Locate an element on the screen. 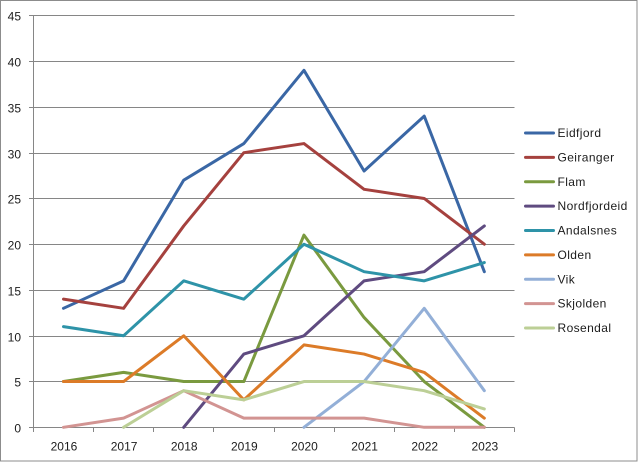  svg-text: 2023 is located at coordinates (484, 447).